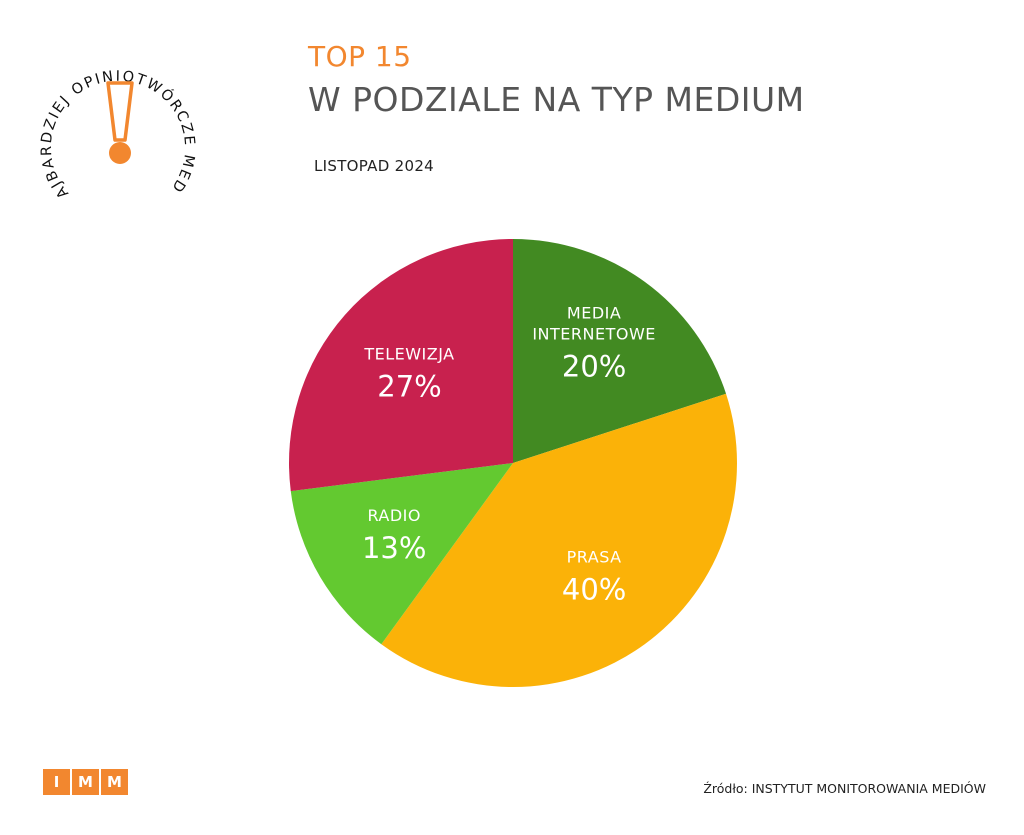 The image size is (1024, 835). I want to click on chart-title: TOP 15, so click(360, 56).